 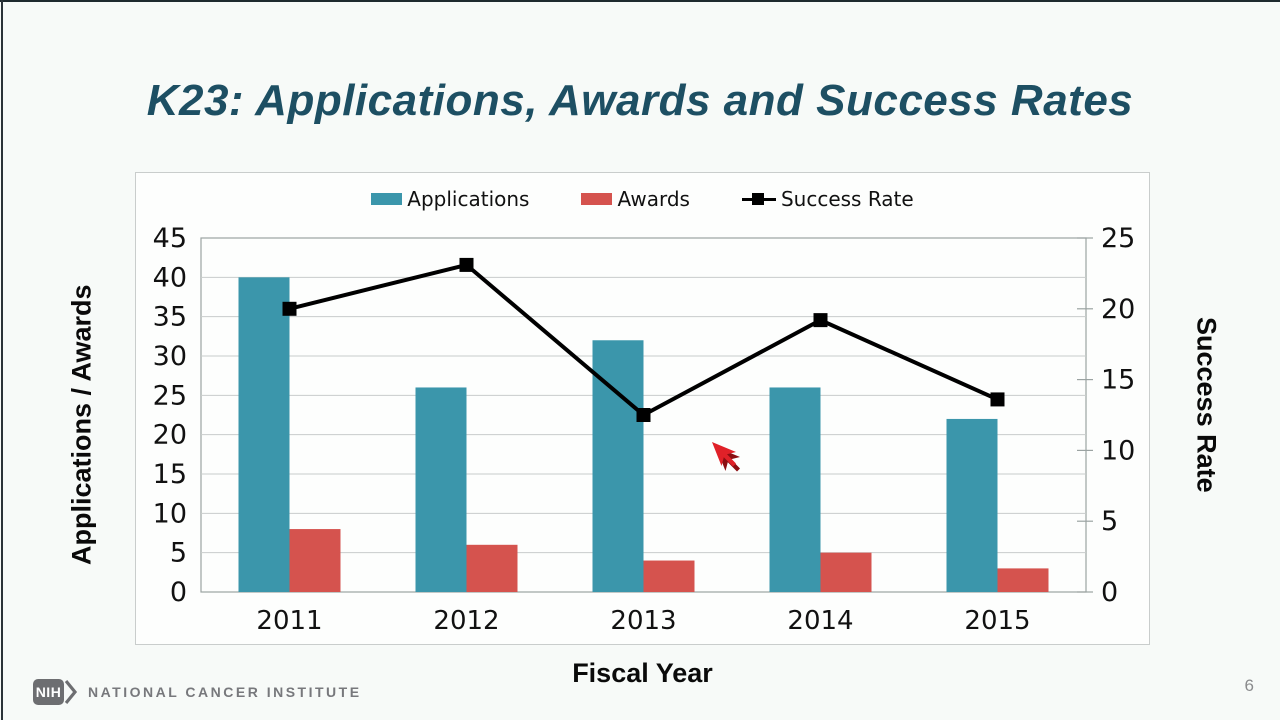 What do you see at coordinates (1206, 405) in the screenshot?
I see `right-axis-title: Success Rate` at bounding box center [1206, 405].